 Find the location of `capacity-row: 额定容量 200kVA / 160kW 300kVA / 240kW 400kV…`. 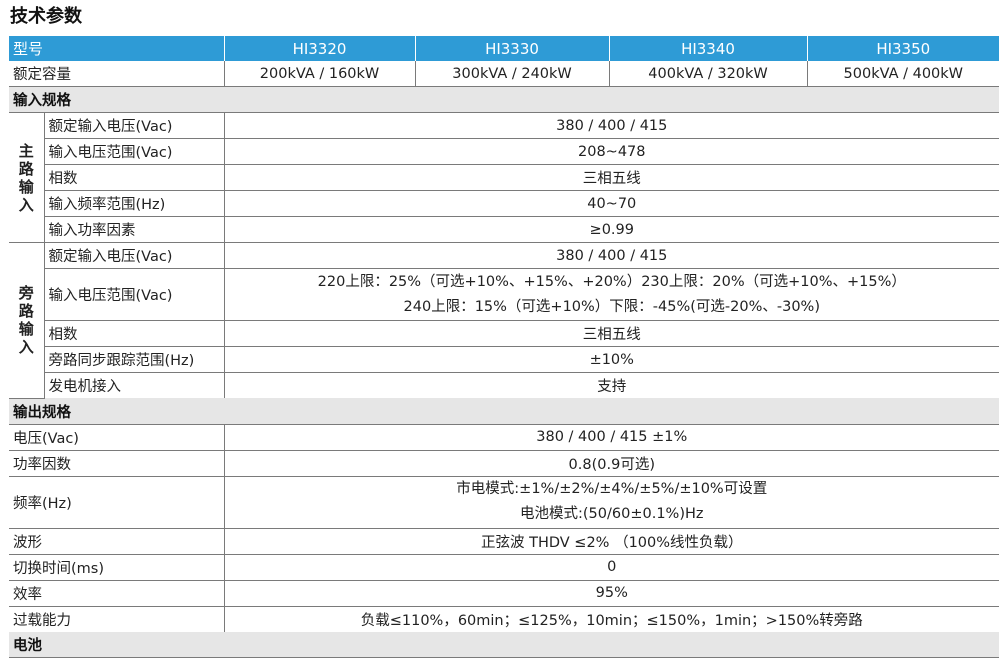

capacity-row: 额定容量 200kVA / 160kW 300kVA / 240kW 400kV… is located at coordinates (504, 74).